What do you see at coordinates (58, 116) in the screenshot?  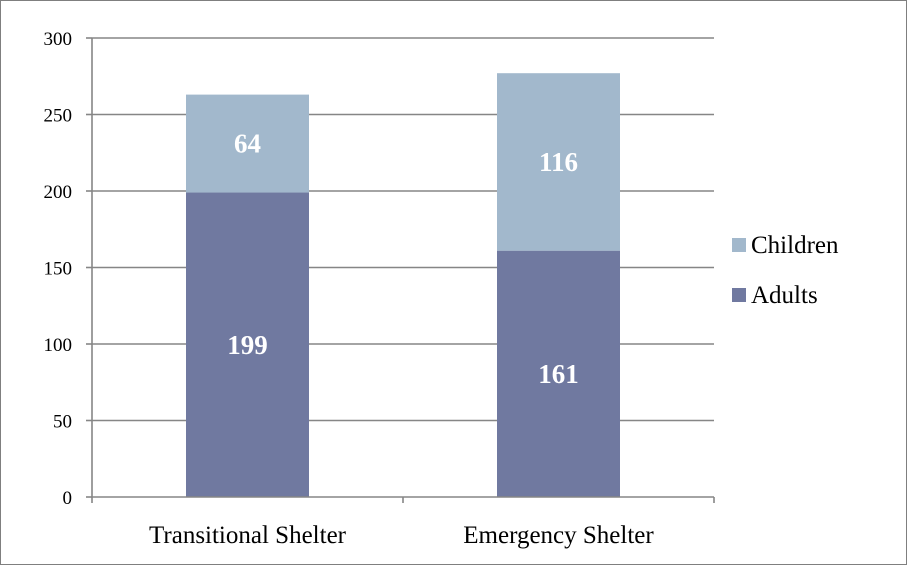 I see `y-tick-label-250: 250` at bounding box center [58, 116].